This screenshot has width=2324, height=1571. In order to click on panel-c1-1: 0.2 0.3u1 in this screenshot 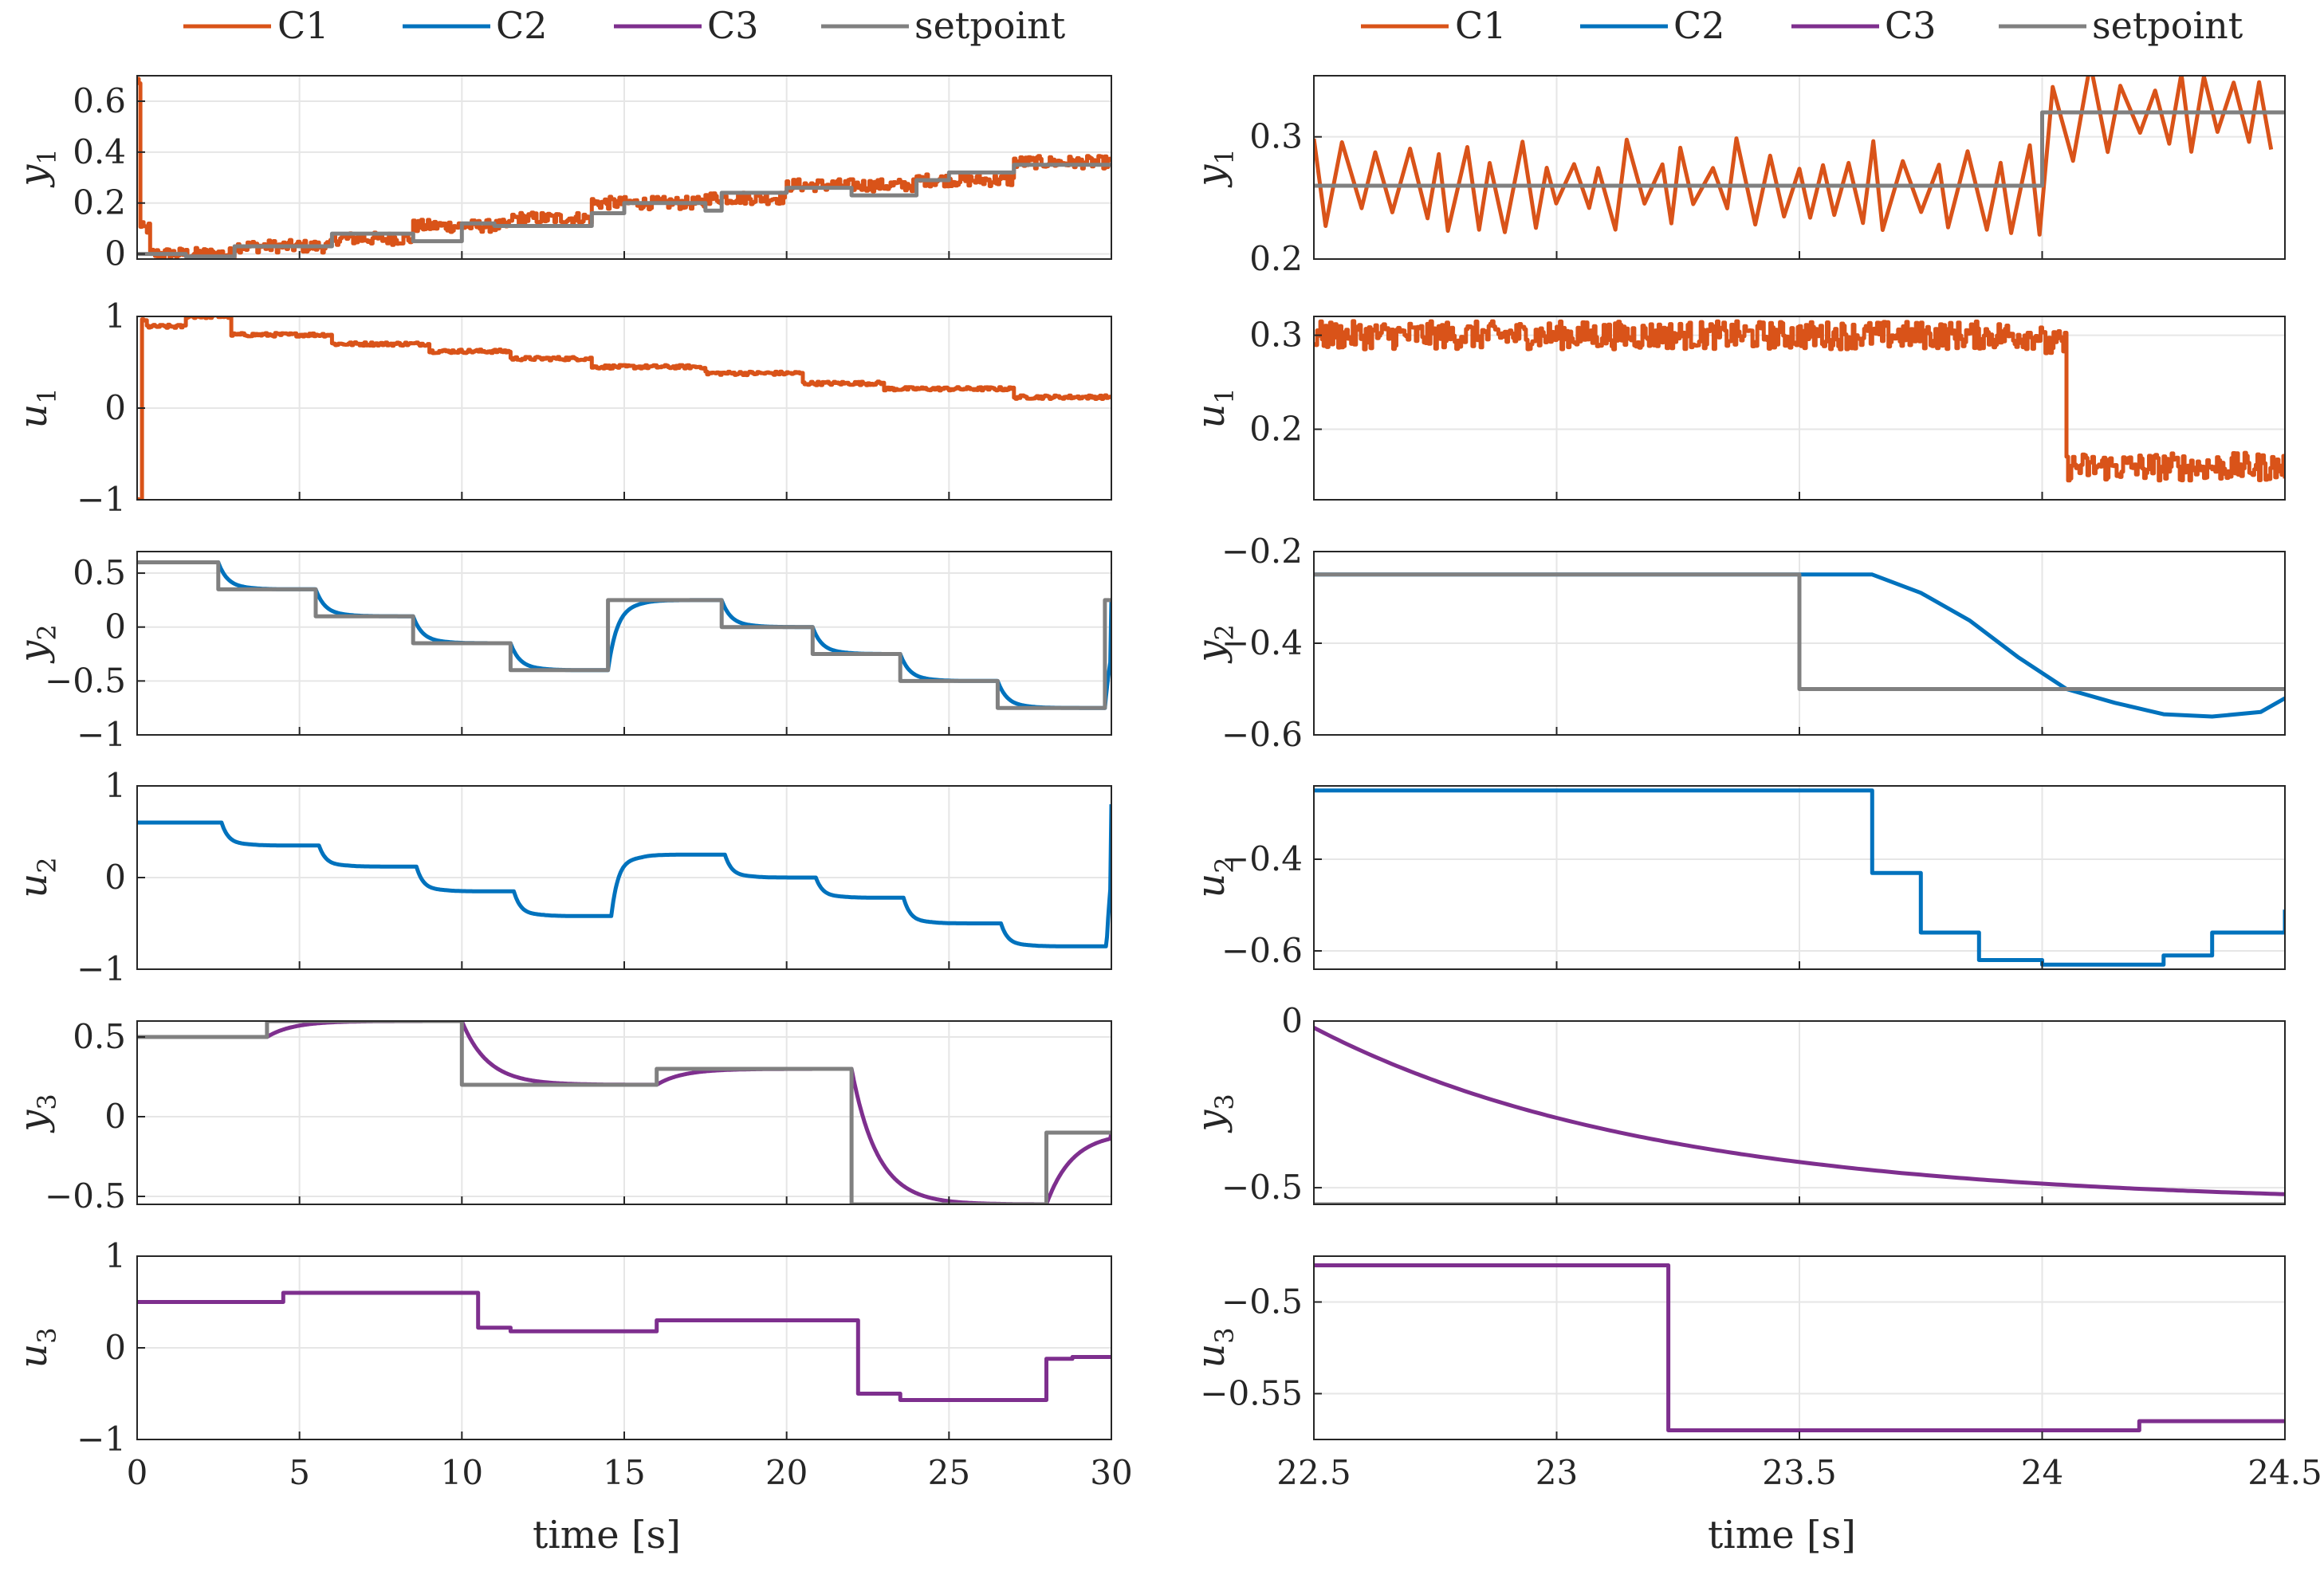, I will do `click(1737, 408)`.